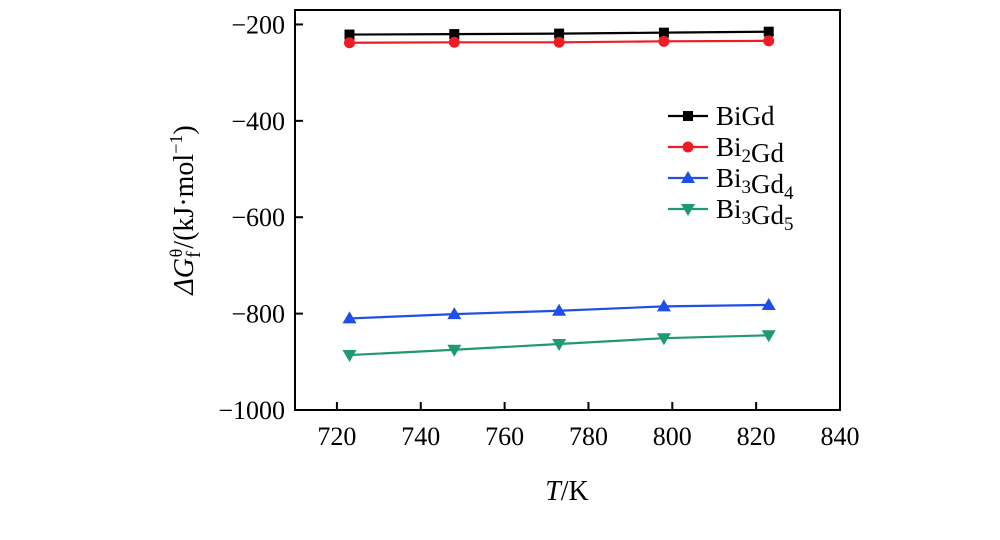 The image size is (1000, 540). Describe the element at coordinates (840, 436) in the screenshot. I see `x-tick-label: 840` at that location.